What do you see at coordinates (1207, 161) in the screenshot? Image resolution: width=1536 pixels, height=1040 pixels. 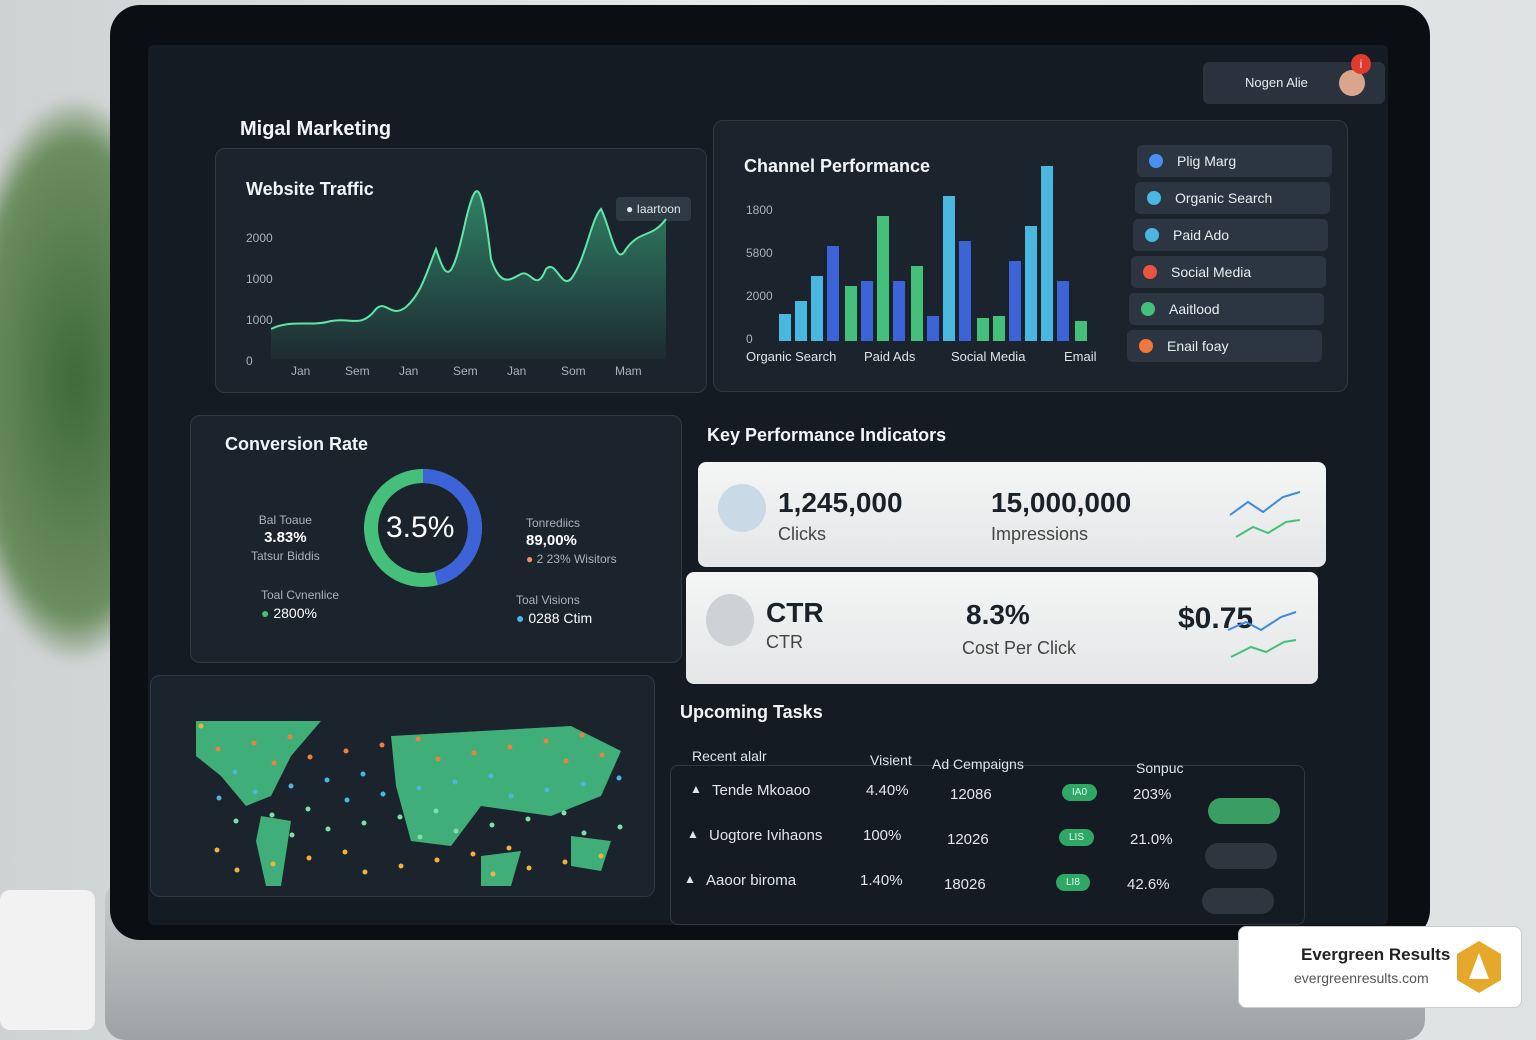 I see `menu-label: Plig Marg` at bounding box center [1207, 161].